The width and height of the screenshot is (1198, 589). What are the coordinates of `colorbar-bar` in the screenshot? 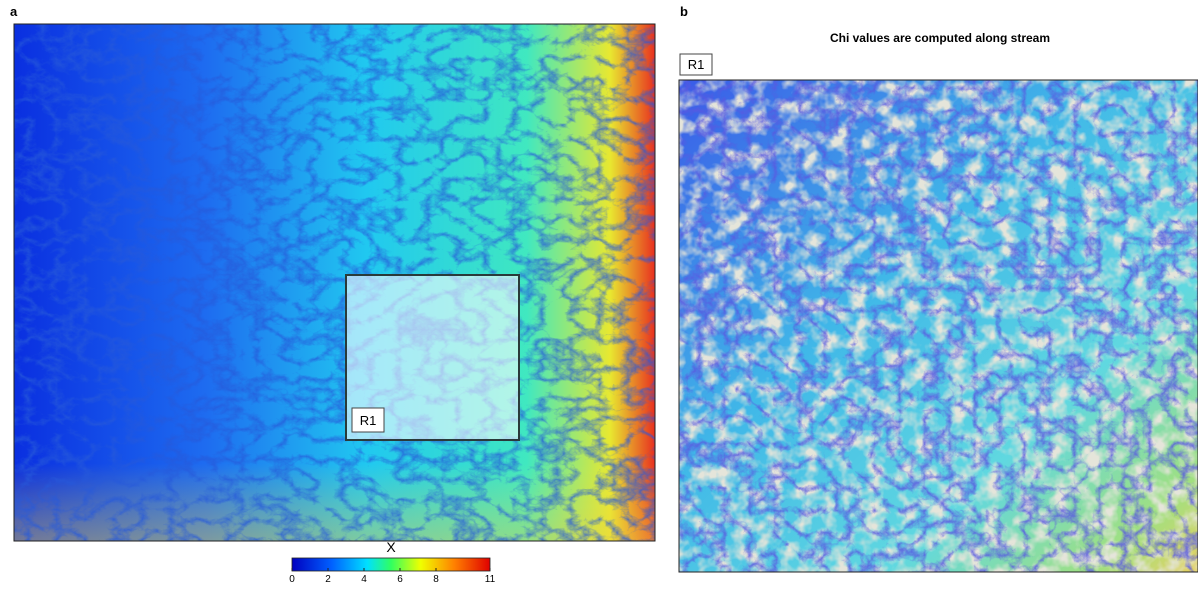 It's located at (391, 564).